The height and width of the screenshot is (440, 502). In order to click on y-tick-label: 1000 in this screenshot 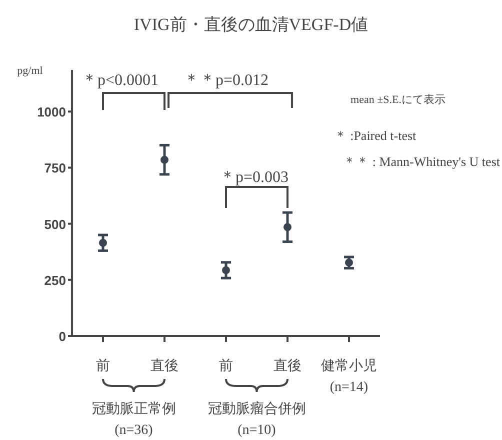, I will do `click(51, 112)`.